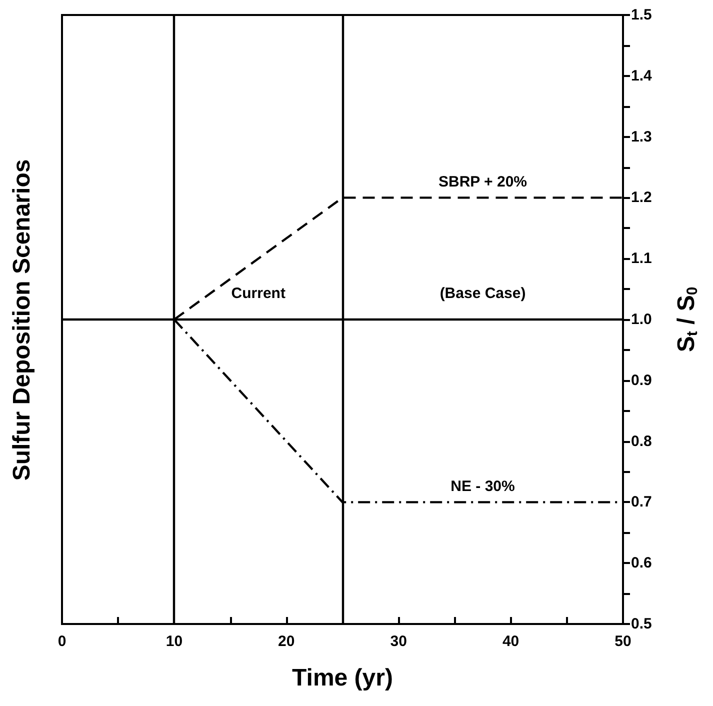 Image resolution: width=713 pixels, height=706 pixels. What do you see at coordinates (623, 641) in the screenshot?
I see `x-tick-label: 50` at bounding box center [623, 641].